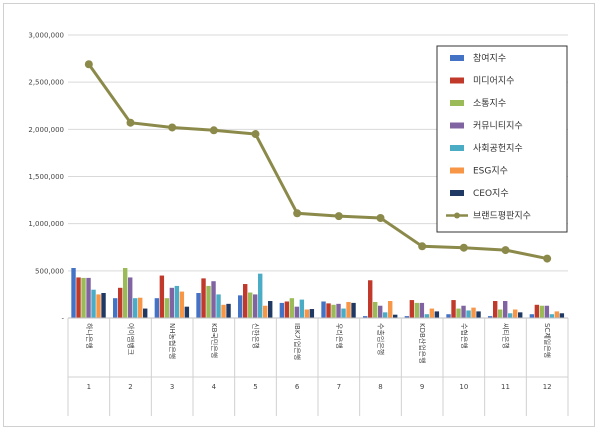 Image resolution: width=600 pixels, height=432 pixels. Describe the element at coordinates (457, 215) in the screenshot. I see `legend-swatch-marker` at that location.